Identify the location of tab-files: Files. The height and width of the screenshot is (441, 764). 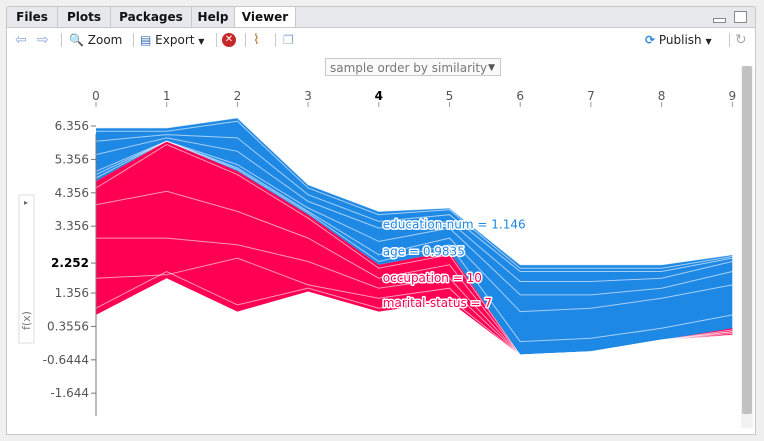
(32, 17).